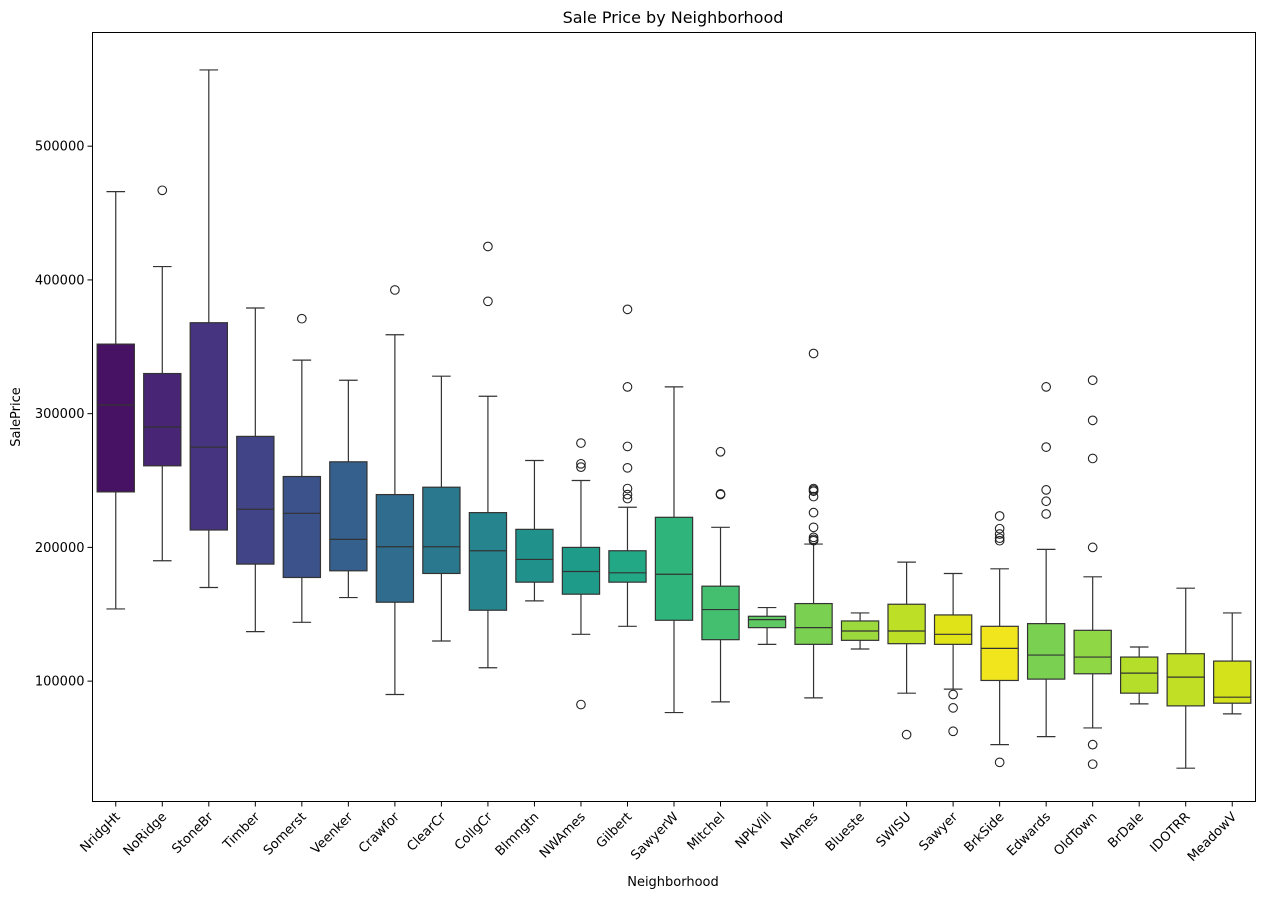  What do you see at coordinates (101, 833) in the screenshot?
I see `x-tick-label: NridgHt` at bounding box center [101, 833].